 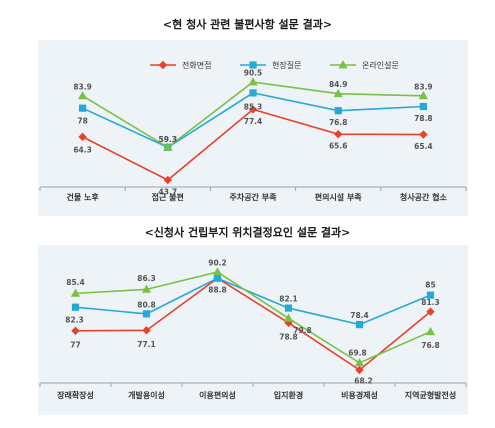 I want to click on chart2-category-label: 입지환경, so click(x=288, y=395).